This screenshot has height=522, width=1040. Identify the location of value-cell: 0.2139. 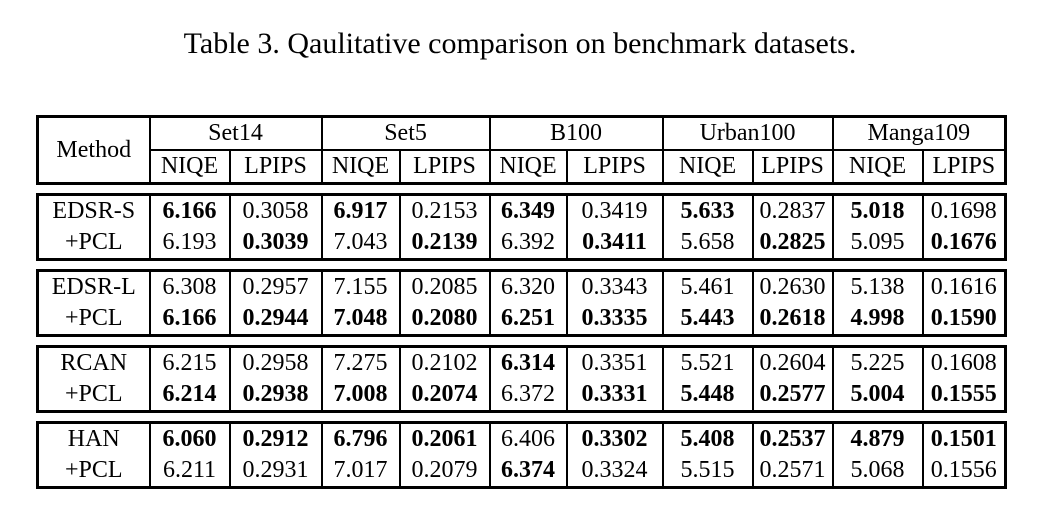
(444, 243).